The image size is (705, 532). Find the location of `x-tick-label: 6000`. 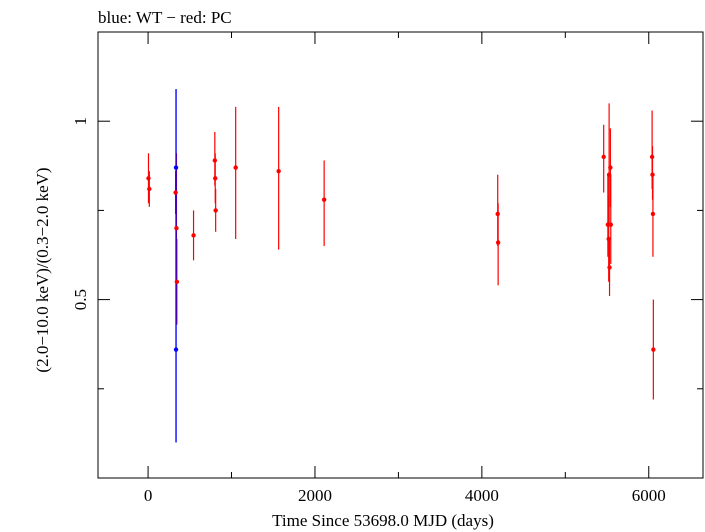

x-tick-label: 6000 is located at coordinates (649, 495).